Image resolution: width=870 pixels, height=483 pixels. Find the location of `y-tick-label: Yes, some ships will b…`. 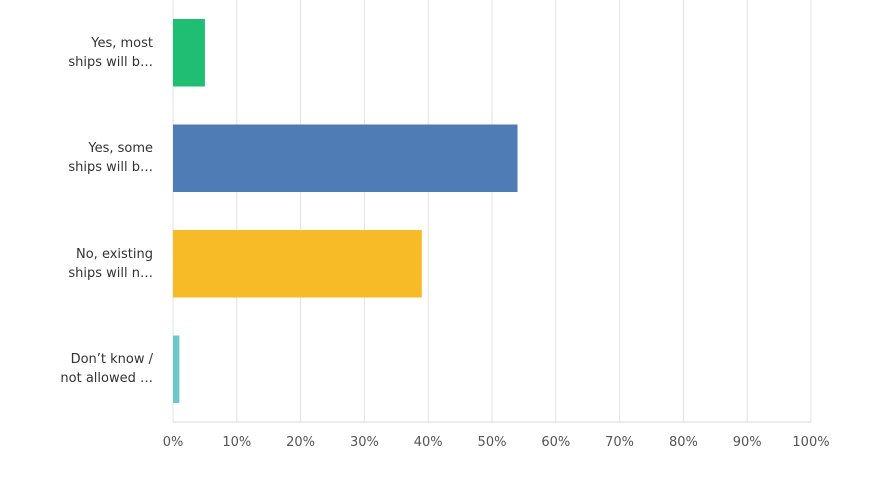

y-tick-label: Yes, some ships will b… is located at coordinates (110, 158).